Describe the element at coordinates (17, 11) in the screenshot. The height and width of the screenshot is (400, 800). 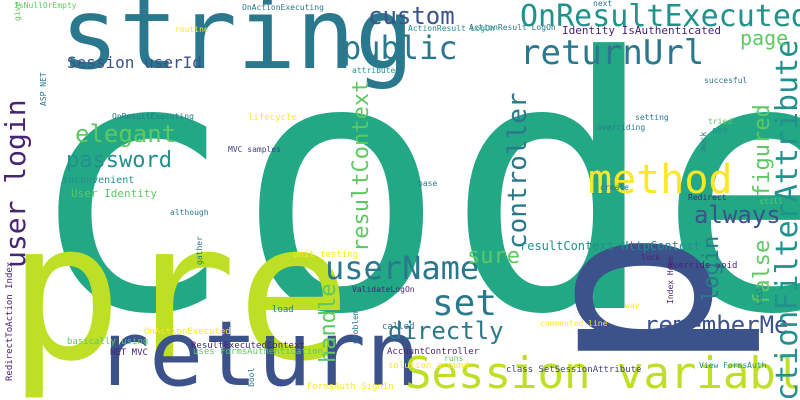
I see `word-give: give` at that location.